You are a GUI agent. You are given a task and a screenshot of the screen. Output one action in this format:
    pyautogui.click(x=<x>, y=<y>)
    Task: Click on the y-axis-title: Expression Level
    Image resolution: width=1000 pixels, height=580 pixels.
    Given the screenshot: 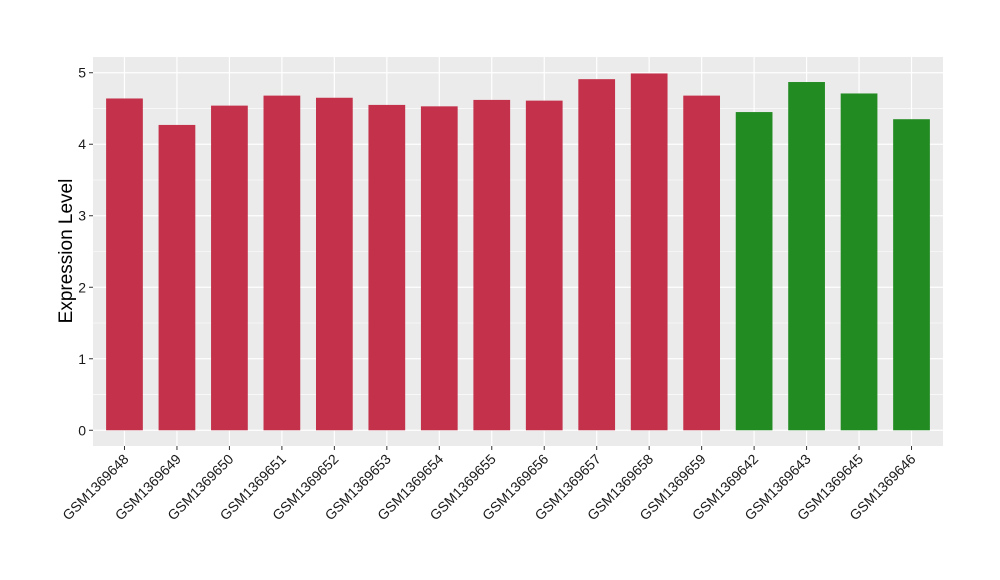 What is the action you would take?
    pyautogui.click(x=66, y=251)
    